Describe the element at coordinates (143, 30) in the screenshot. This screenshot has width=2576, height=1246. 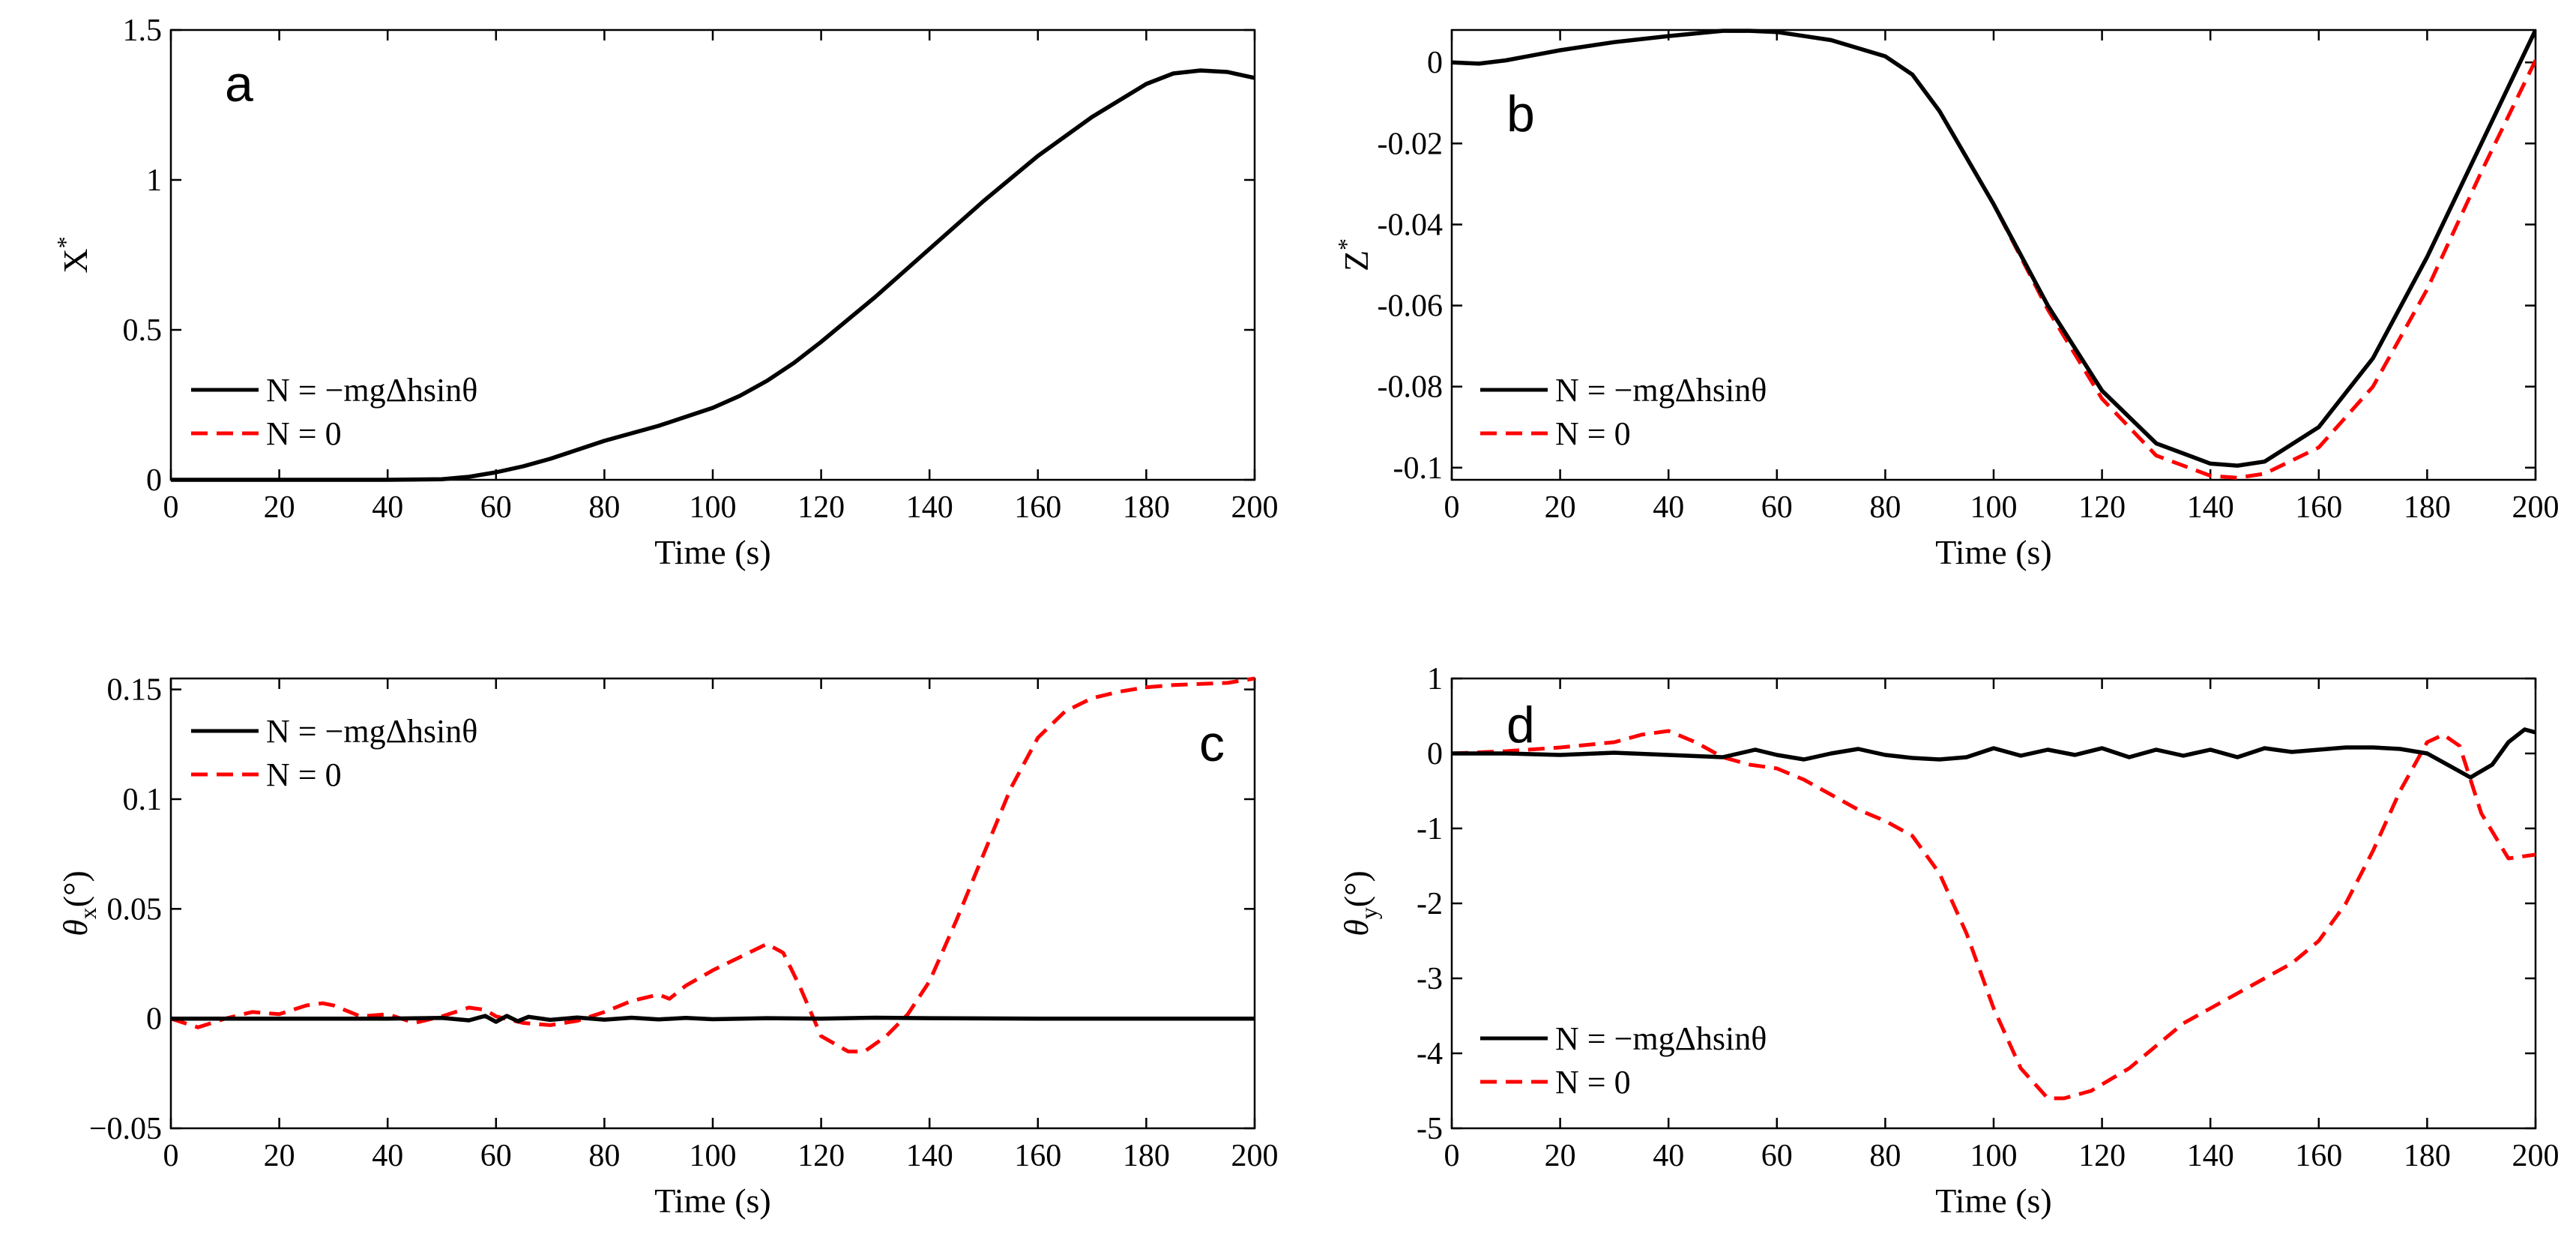
I see `y-tick-label: 1.5` at that location.